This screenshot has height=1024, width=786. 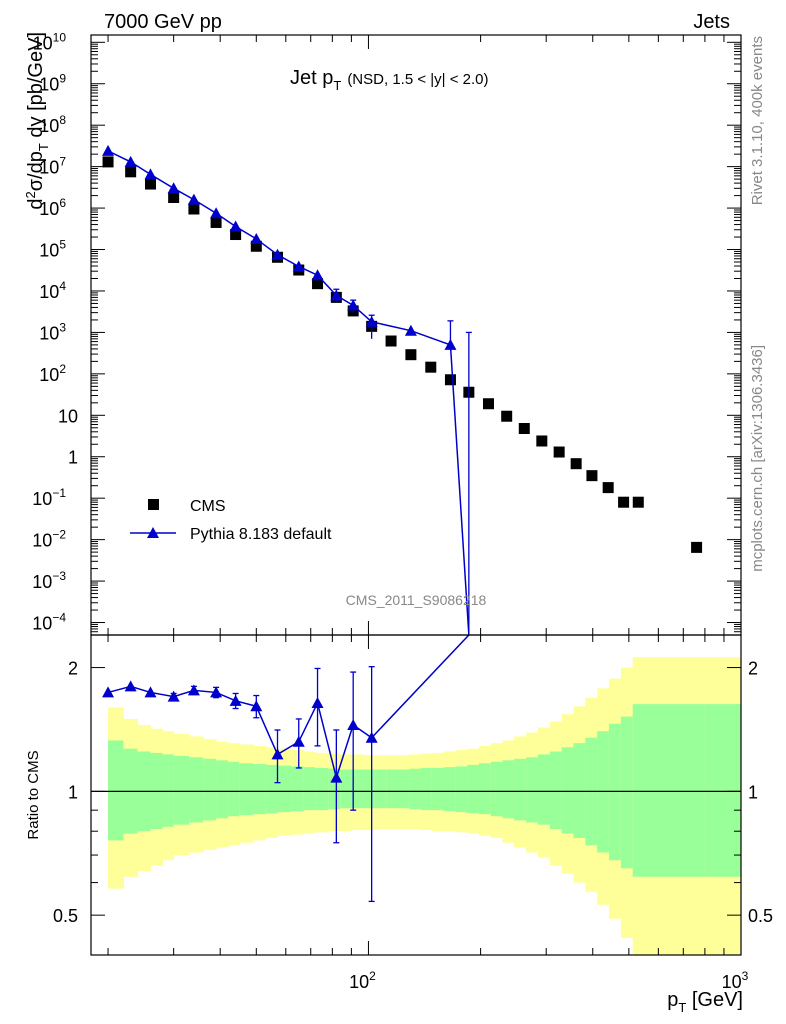 What do you see at coordinates (760, 916) in the screenshot?
I see `ratio-y-tick-label-right: 0.5` at bounding box center [760, 916].